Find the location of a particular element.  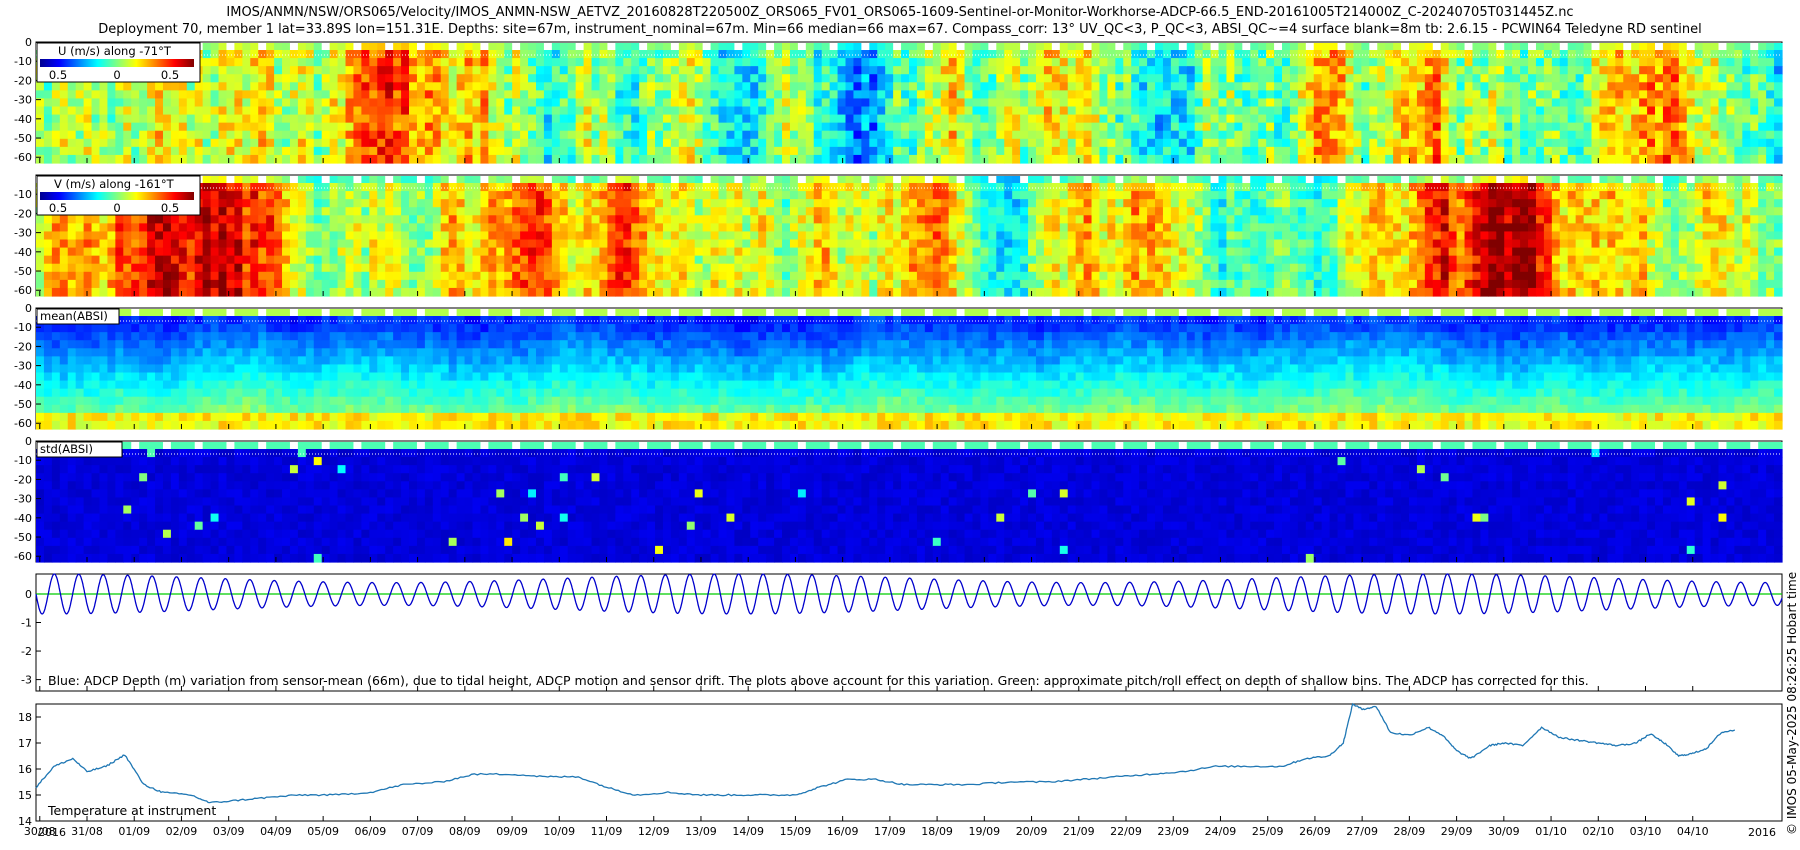

u-colorbar-tick: 0.5 is located at coordinates (58, 75).